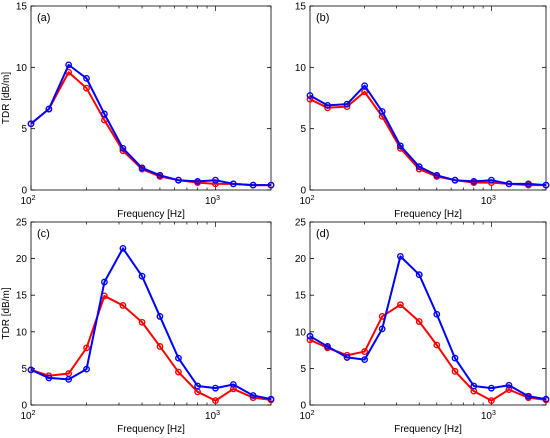  What do you see at coordinates (322, 18) in the screenshot?
I see `panel-label: (b)` at bounding box center [322, 18].